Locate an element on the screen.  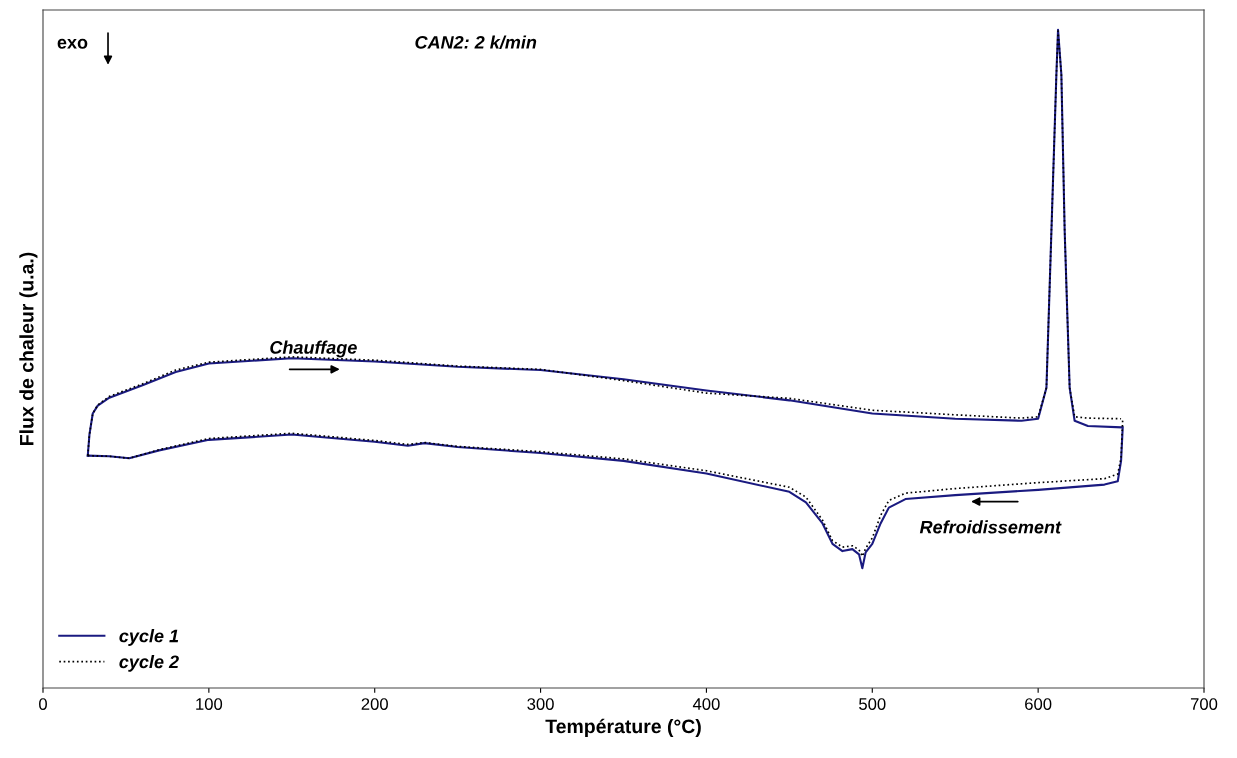
x-tick-label: 500 is located at coordinates (872, 704).